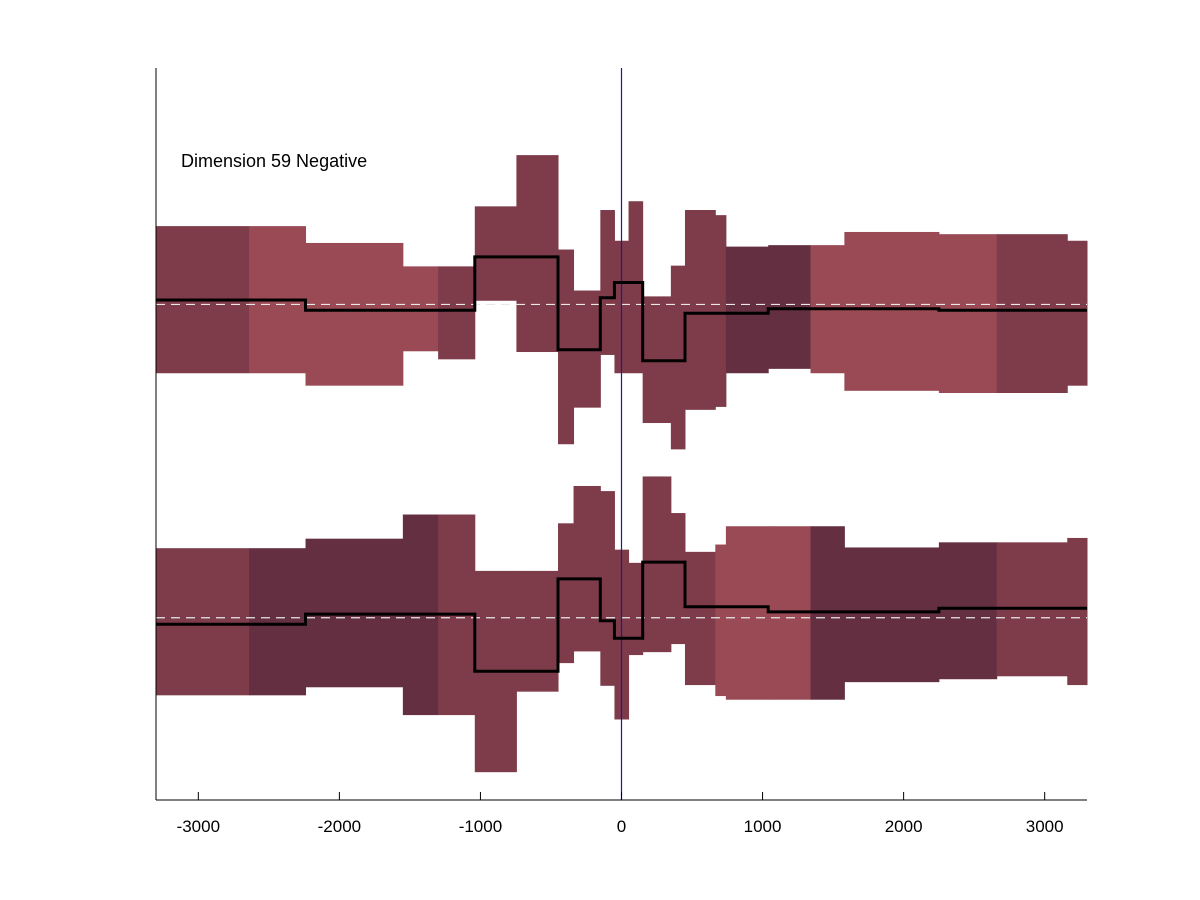 Image resolution: width=1200 pixels, height=900 pixels. I want to click on x-ticks: -3000 -2000 -1000 0 1000 2000 3000, so click(620, 814).